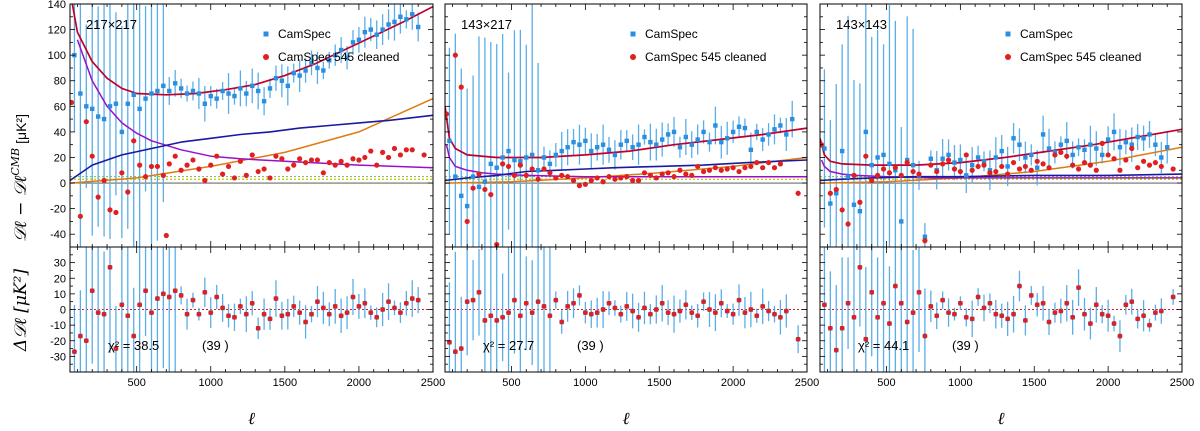  I want to click on y-axis-title-top-units: [μK²], so click(21, 129).